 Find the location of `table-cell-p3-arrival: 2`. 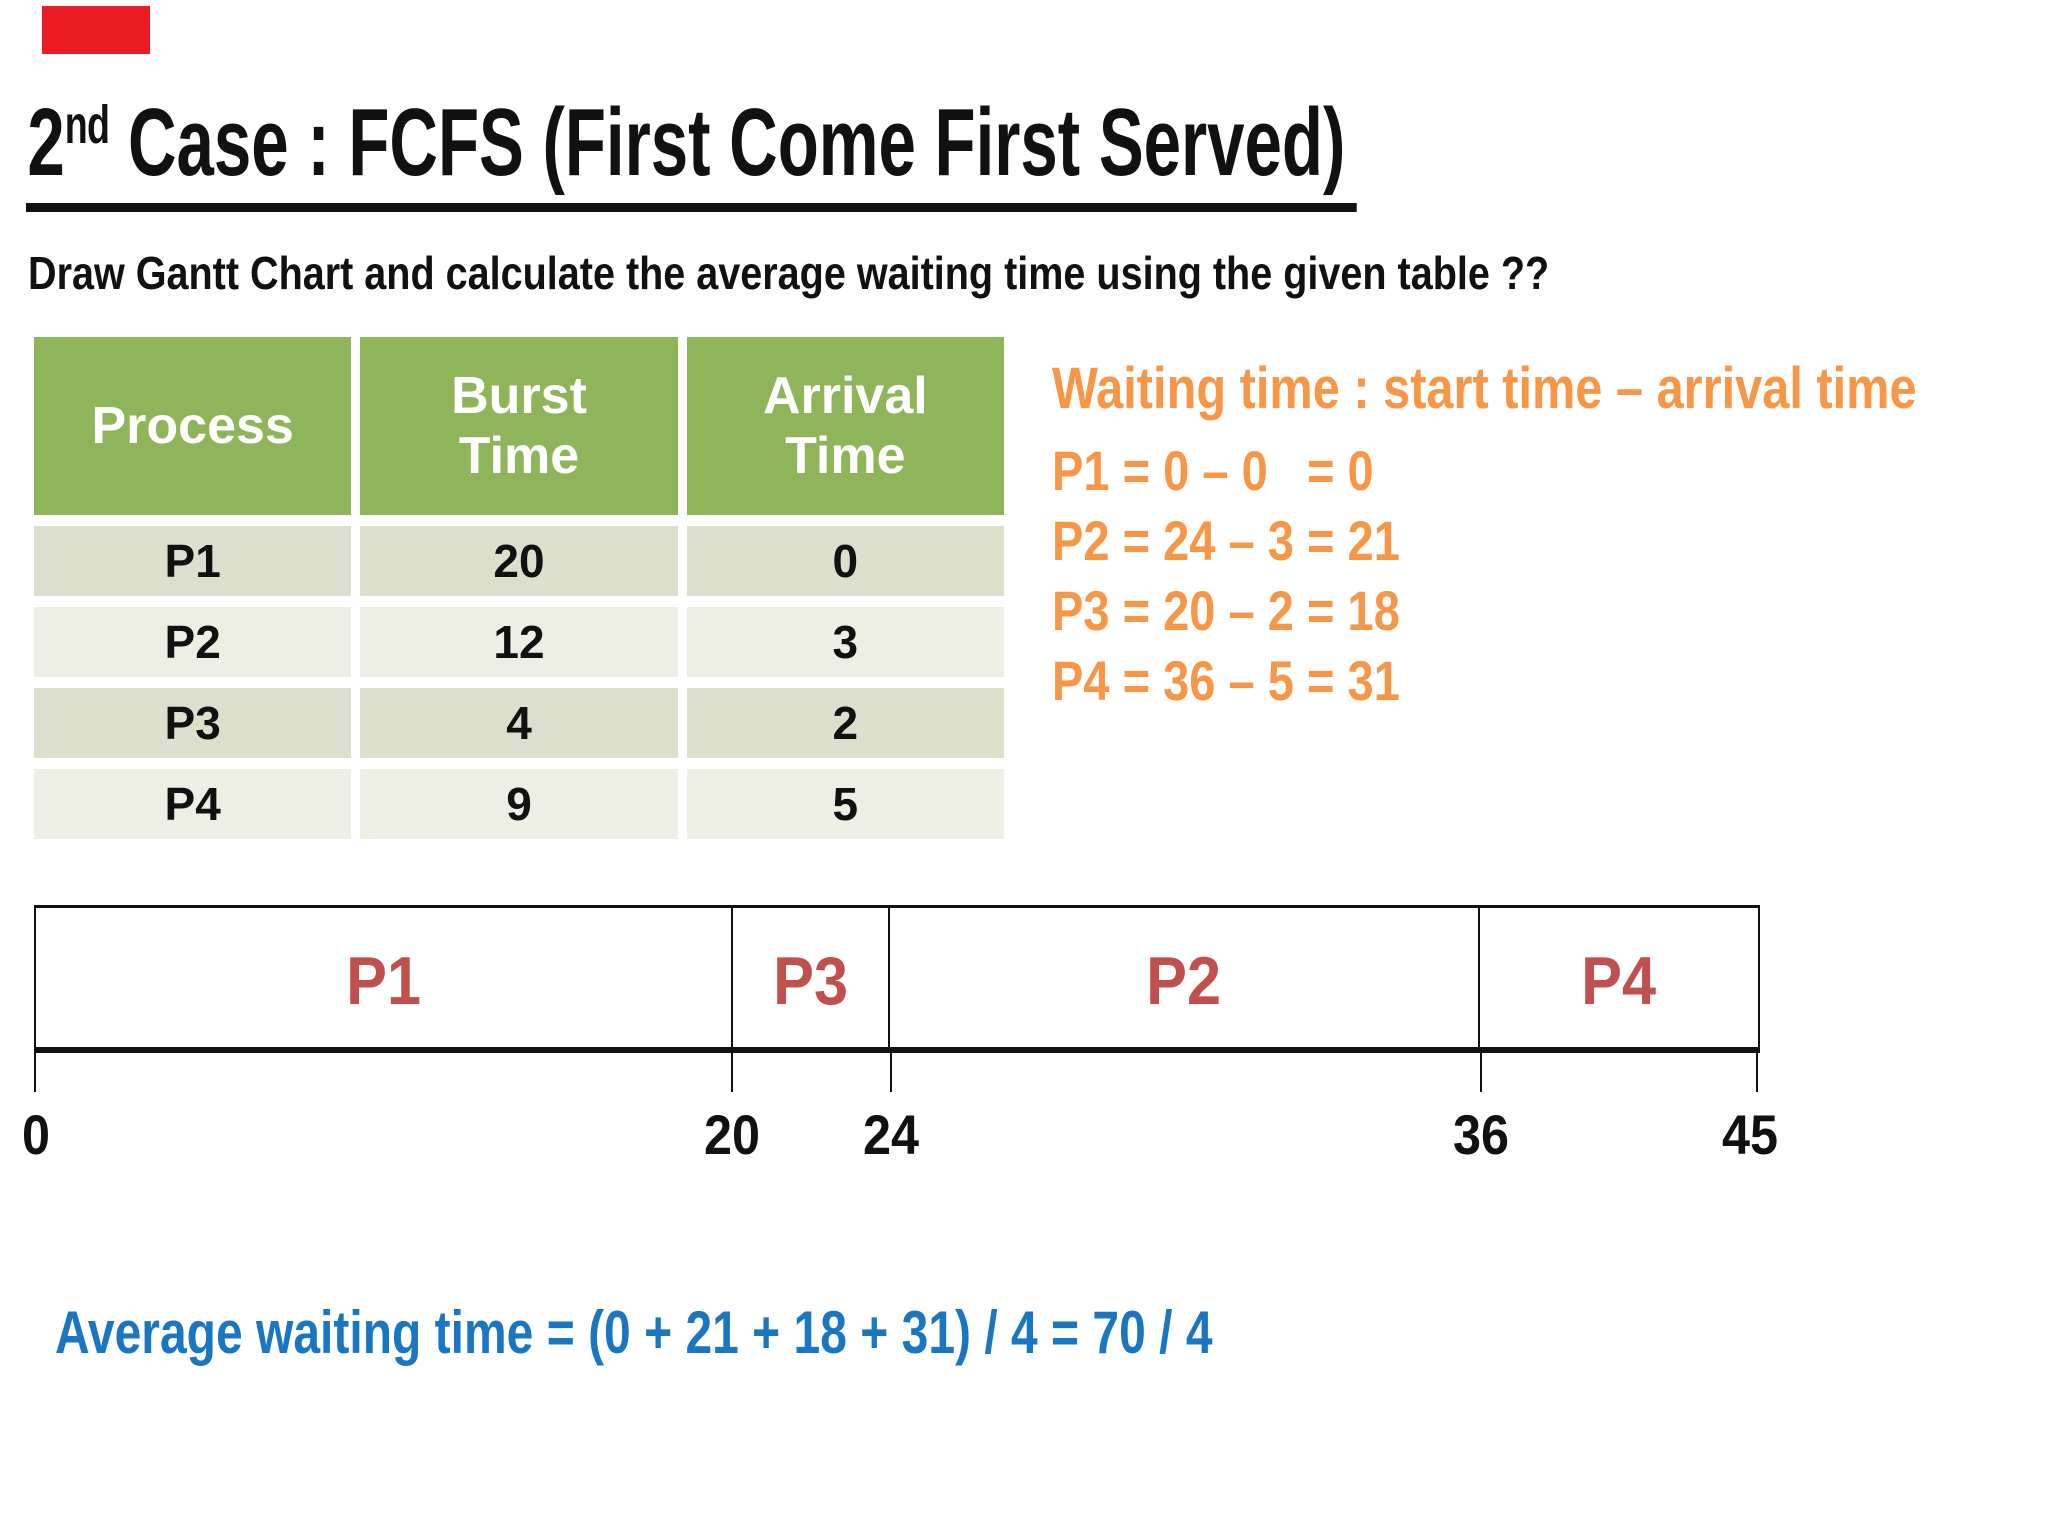

table-cell-p3-arrival: 2 is located at coordinates (845, 723).